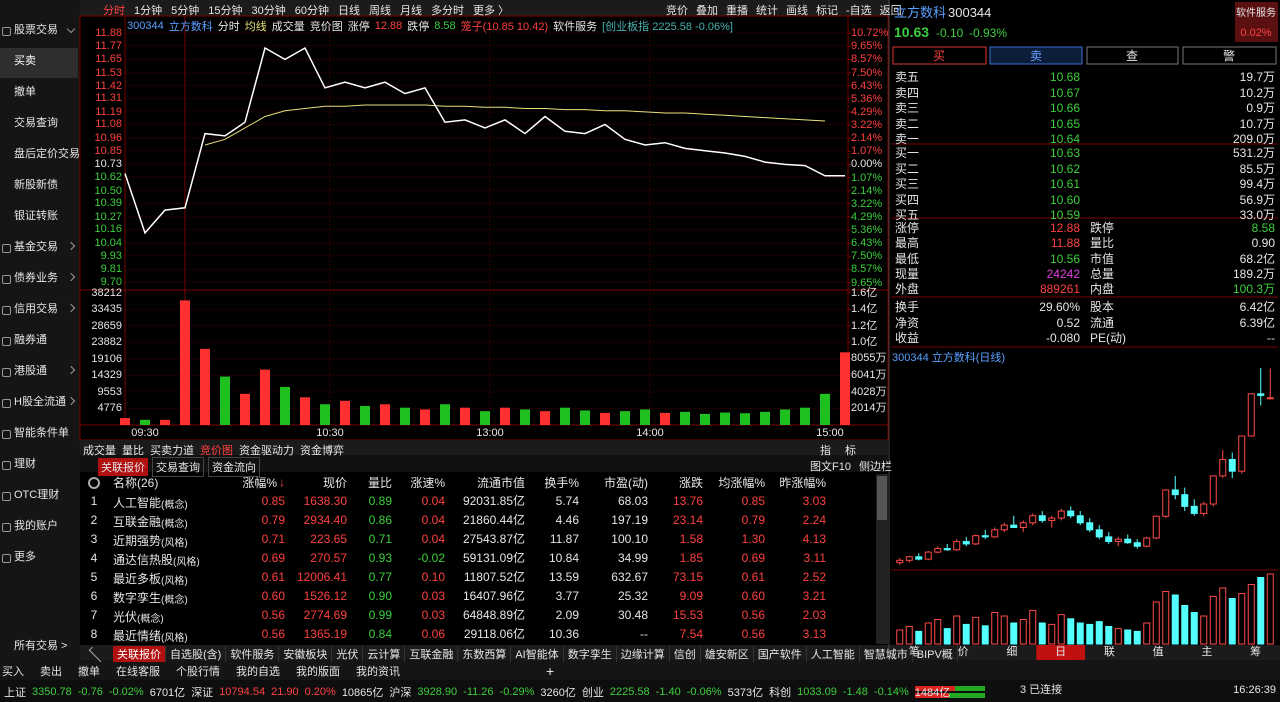 The height and width of the screenshot is (702, 1280). What do you see at coordinates (30, 340) in the screenshot?
I see `menu-group: 融券通` at bounding box center [30, 340].